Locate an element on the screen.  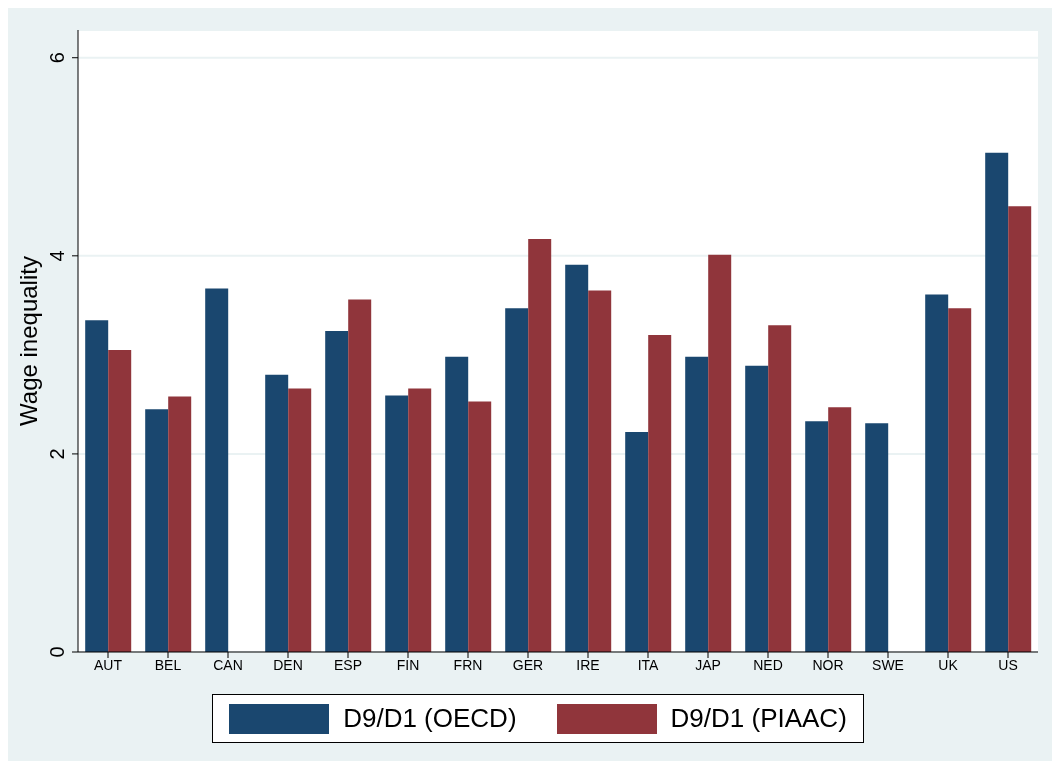
x-tick-label: BEL is located at coordinates (168, 664).